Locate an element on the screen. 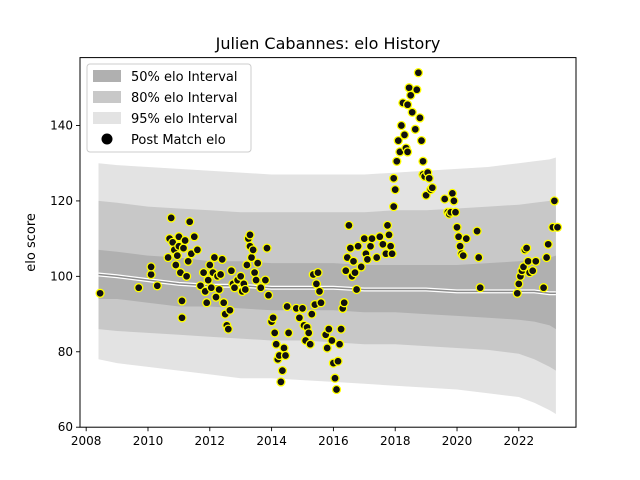 Image resolution: width=640 pixels, height=480 pixels. y-tick-label: 120 is located at coordinates (61, 201).